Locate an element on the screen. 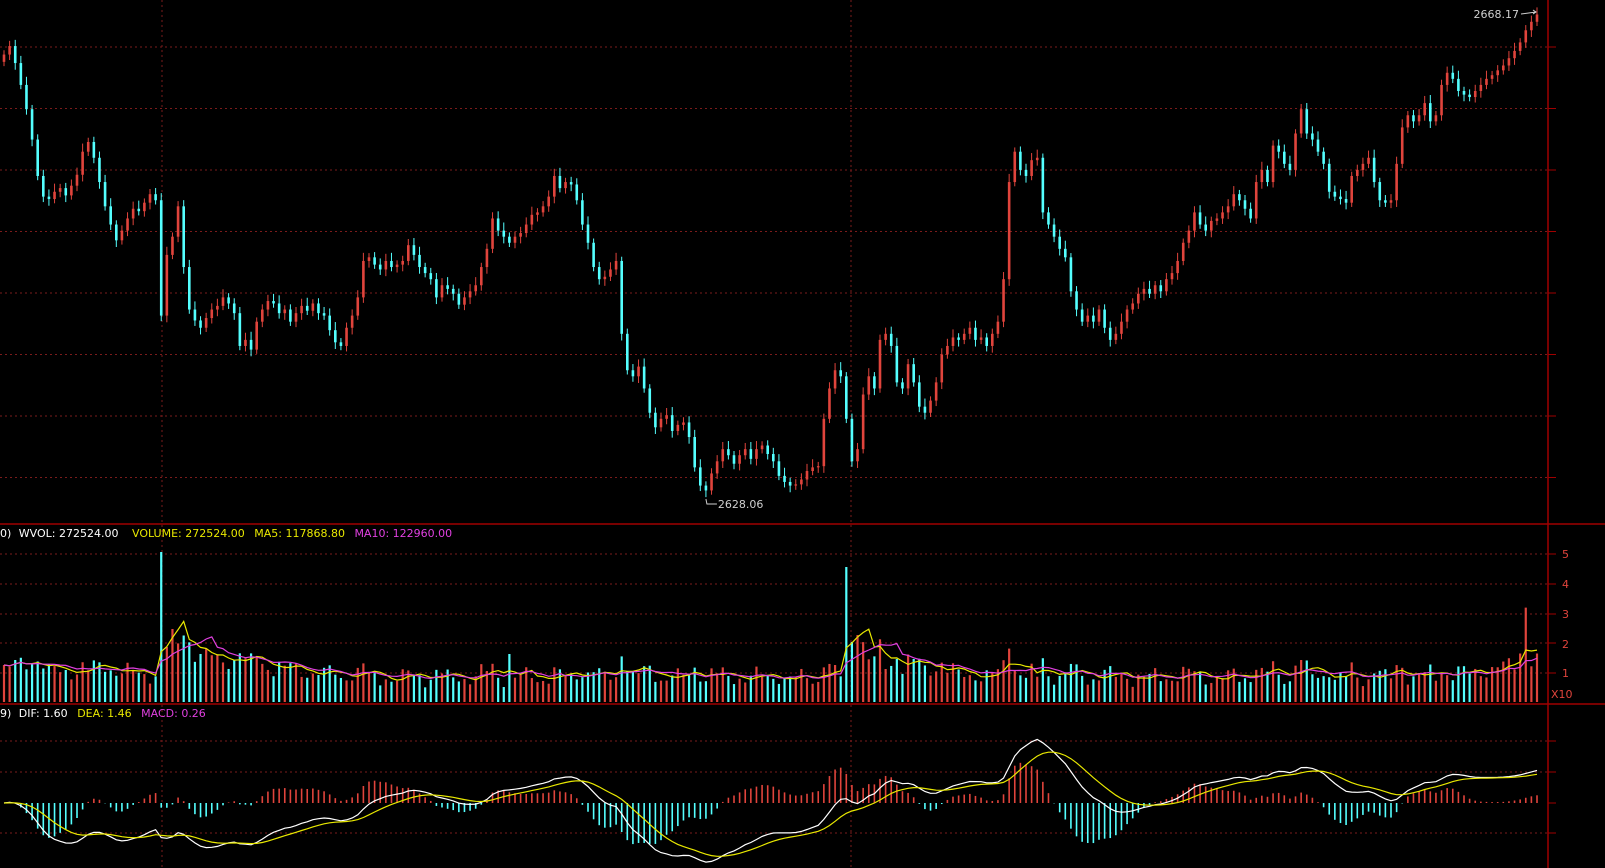  dif-value: DIF: 1.60 is located at coordinates (43, 713).